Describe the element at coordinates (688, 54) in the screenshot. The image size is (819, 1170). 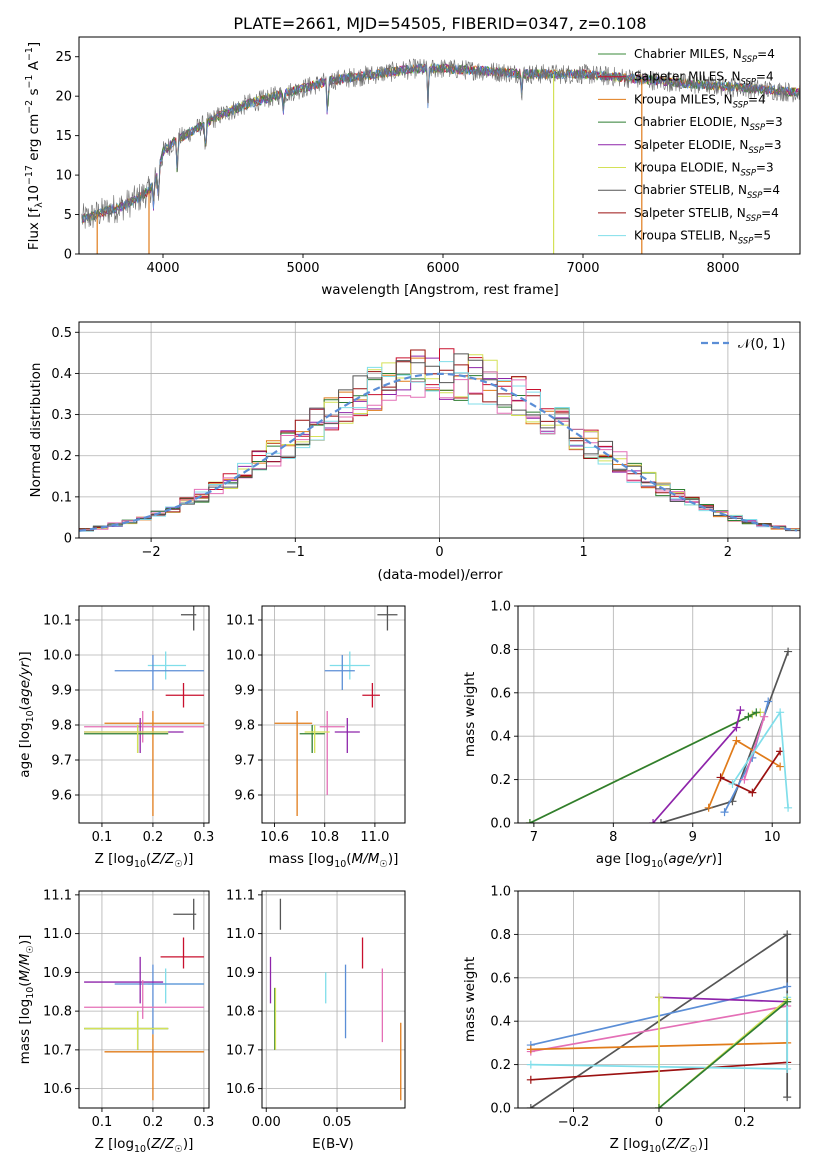
I see `spectrum-legend-label-part: Chabrier MILES, N` at that location.